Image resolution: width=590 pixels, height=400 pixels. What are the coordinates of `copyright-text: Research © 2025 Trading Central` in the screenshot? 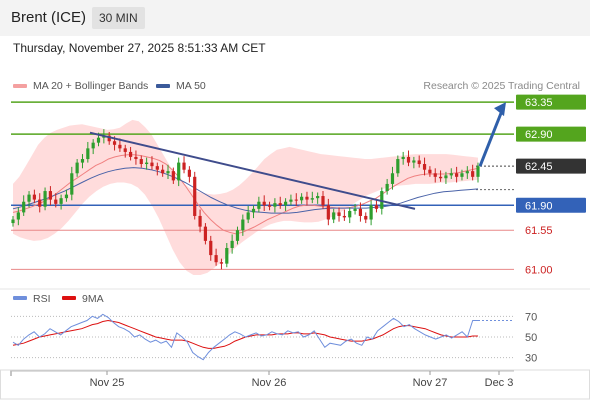 It's located at (501, 86).